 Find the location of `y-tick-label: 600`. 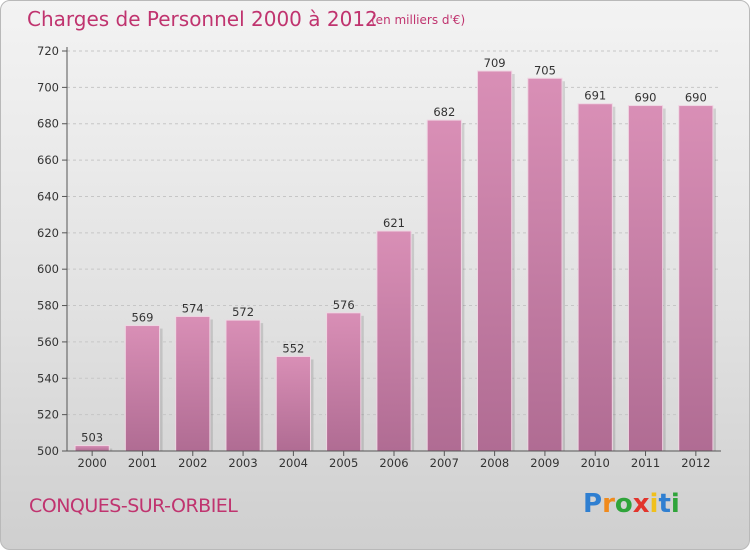

y-tick-label: 600 is located at coordinates (48, 269).